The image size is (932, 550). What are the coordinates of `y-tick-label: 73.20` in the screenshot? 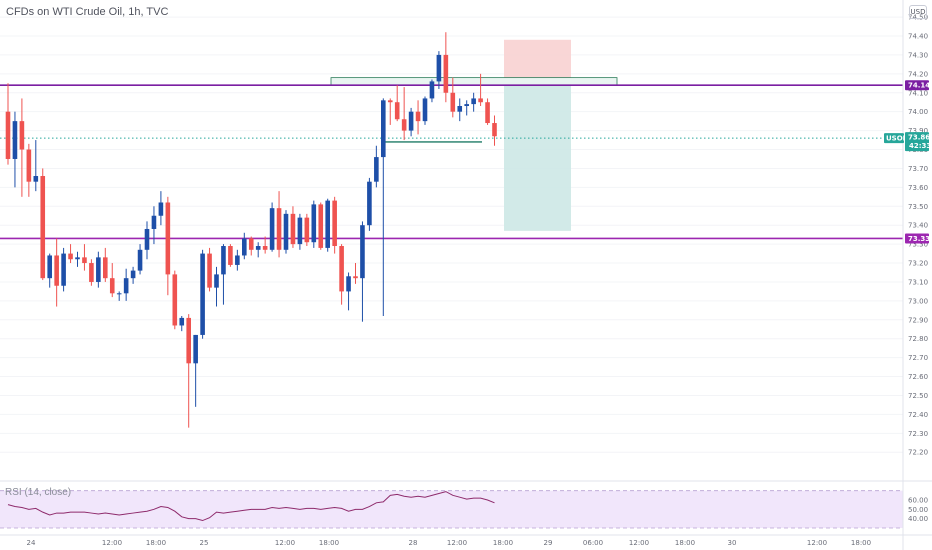 It's located at (918, 264).